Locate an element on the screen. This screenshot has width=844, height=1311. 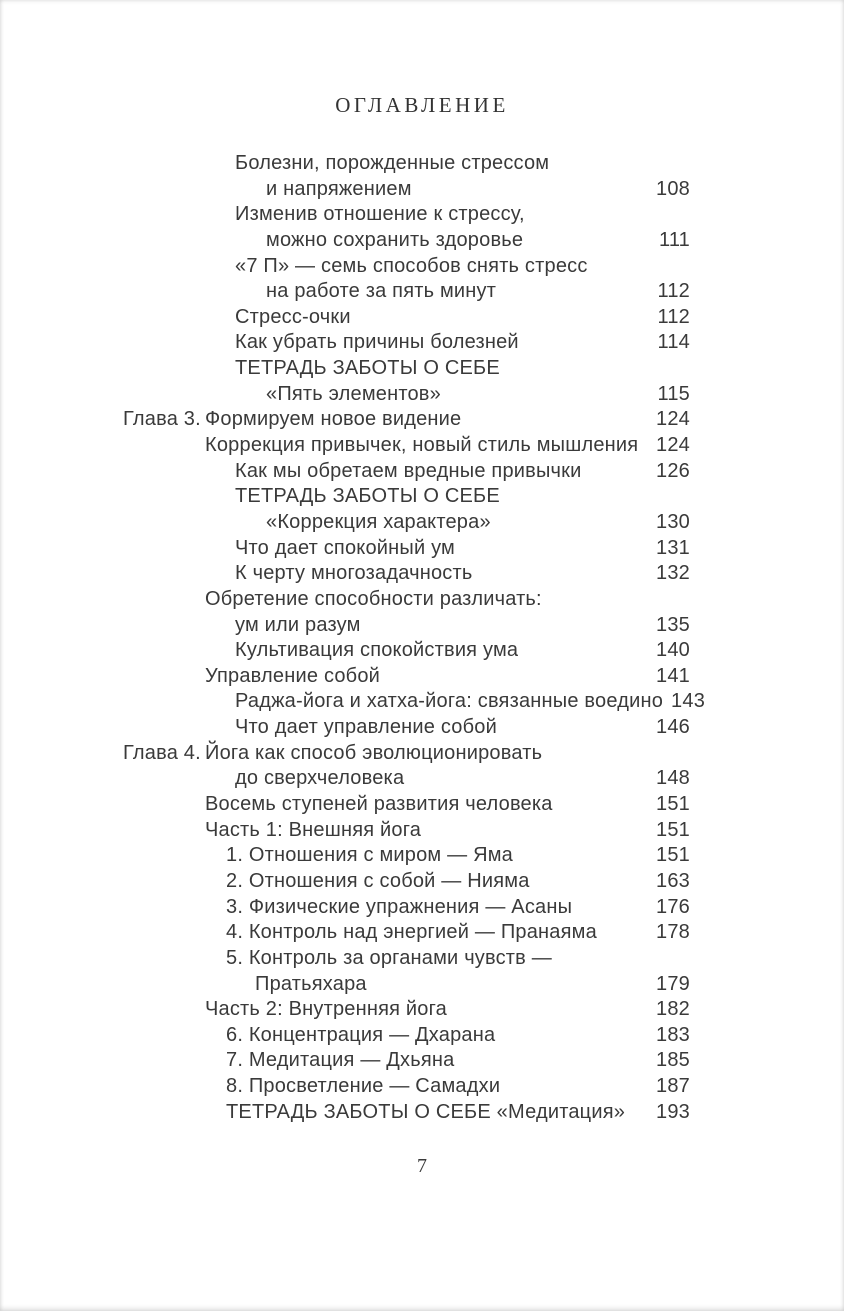
toc-page-number: 176 is located at coordinates (673, 906).